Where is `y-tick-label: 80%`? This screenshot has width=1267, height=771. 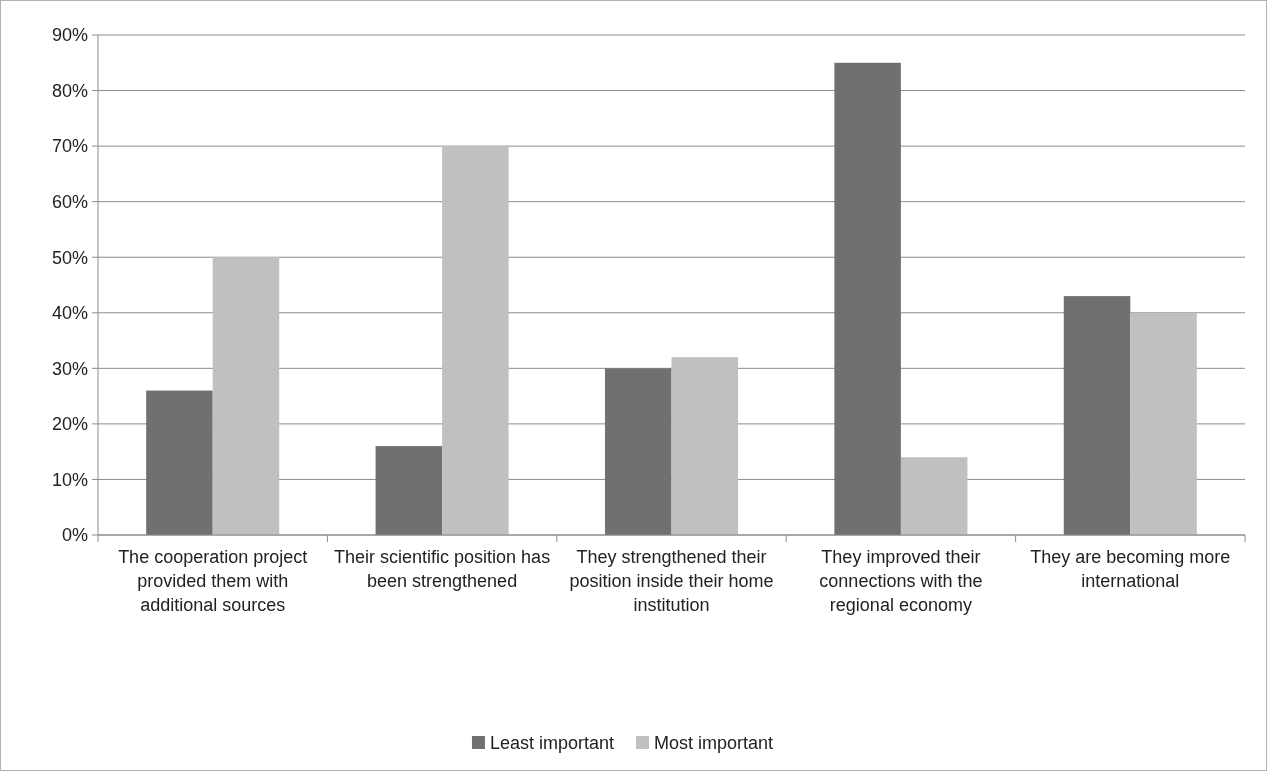 y-tick-label: 80% is located at coordinates (69, 90).